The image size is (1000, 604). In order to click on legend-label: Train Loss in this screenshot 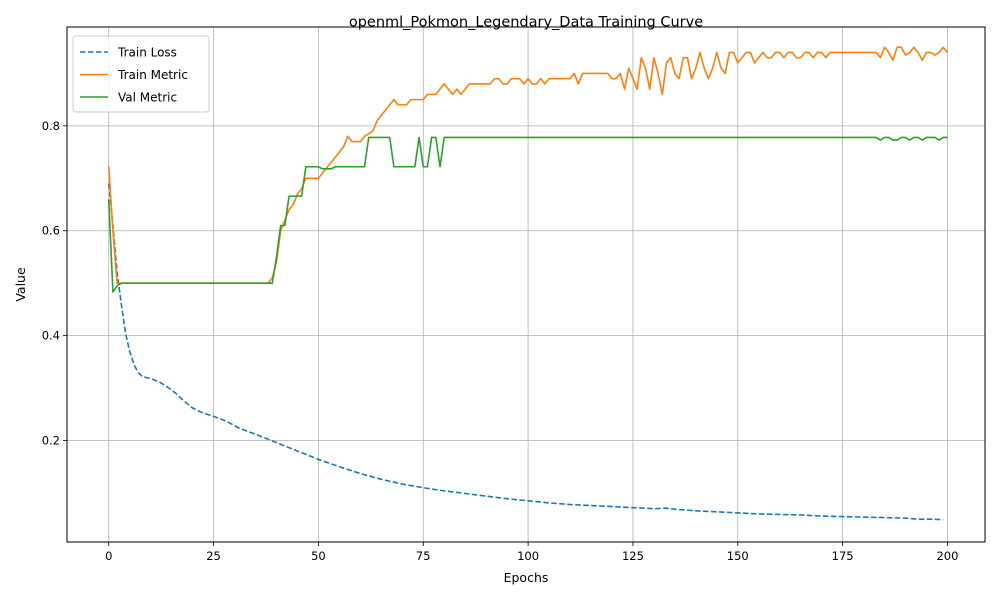, I will do `click(147, 53)`.